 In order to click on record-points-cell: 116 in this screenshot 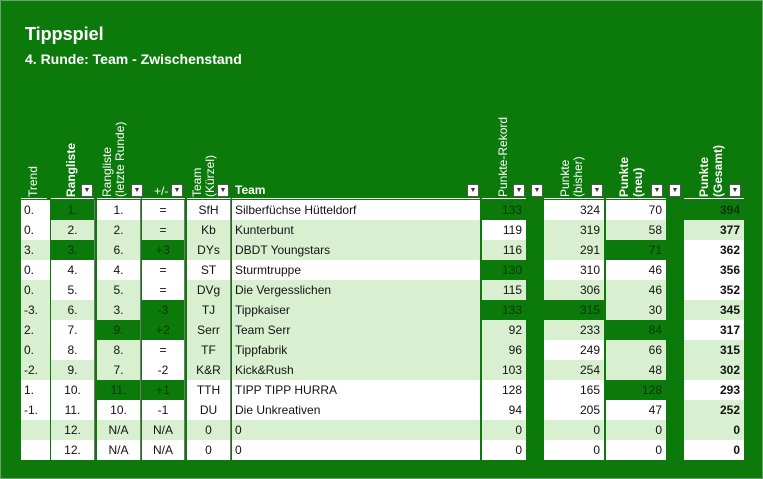, I will do `click(504, 250)`.